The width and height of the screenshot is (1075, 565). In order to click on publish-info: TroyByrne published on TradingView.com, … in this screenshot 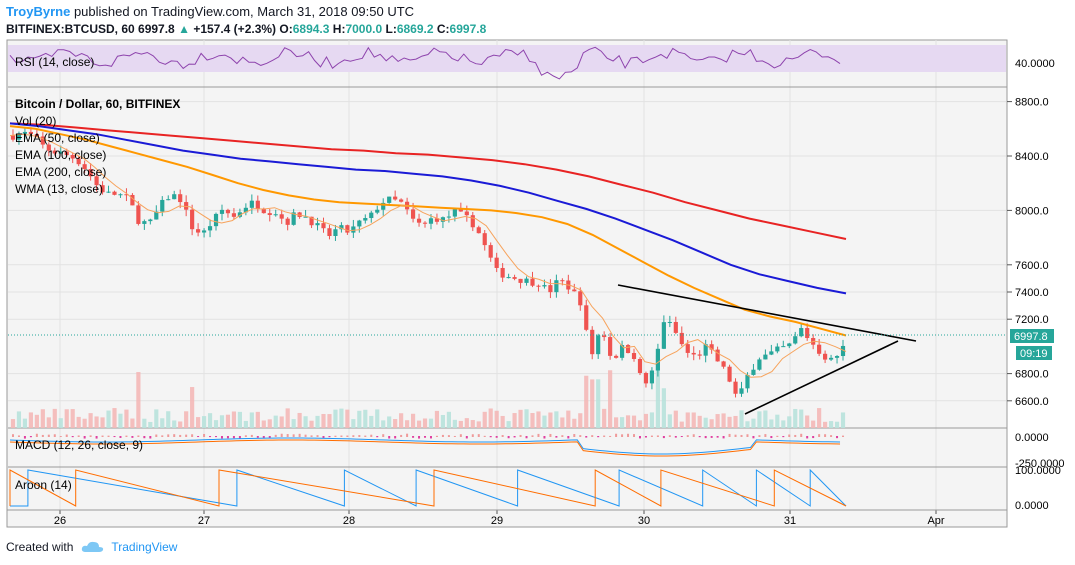, I will do `click(210, 11)`.